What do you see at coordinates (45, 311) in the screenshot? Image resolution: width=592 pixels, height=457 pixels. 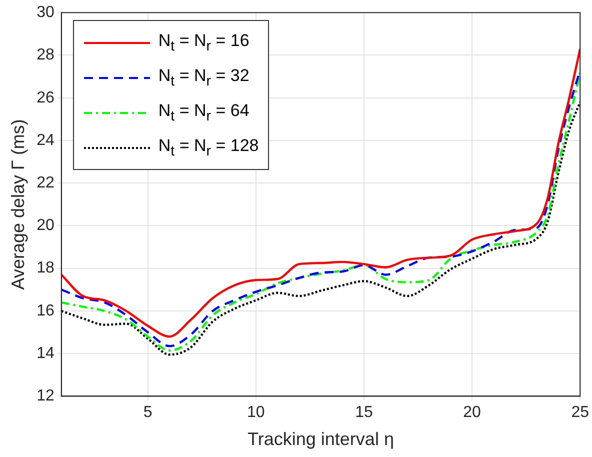 I see `y-tick-label: 16` at bounding box center [45, 311].